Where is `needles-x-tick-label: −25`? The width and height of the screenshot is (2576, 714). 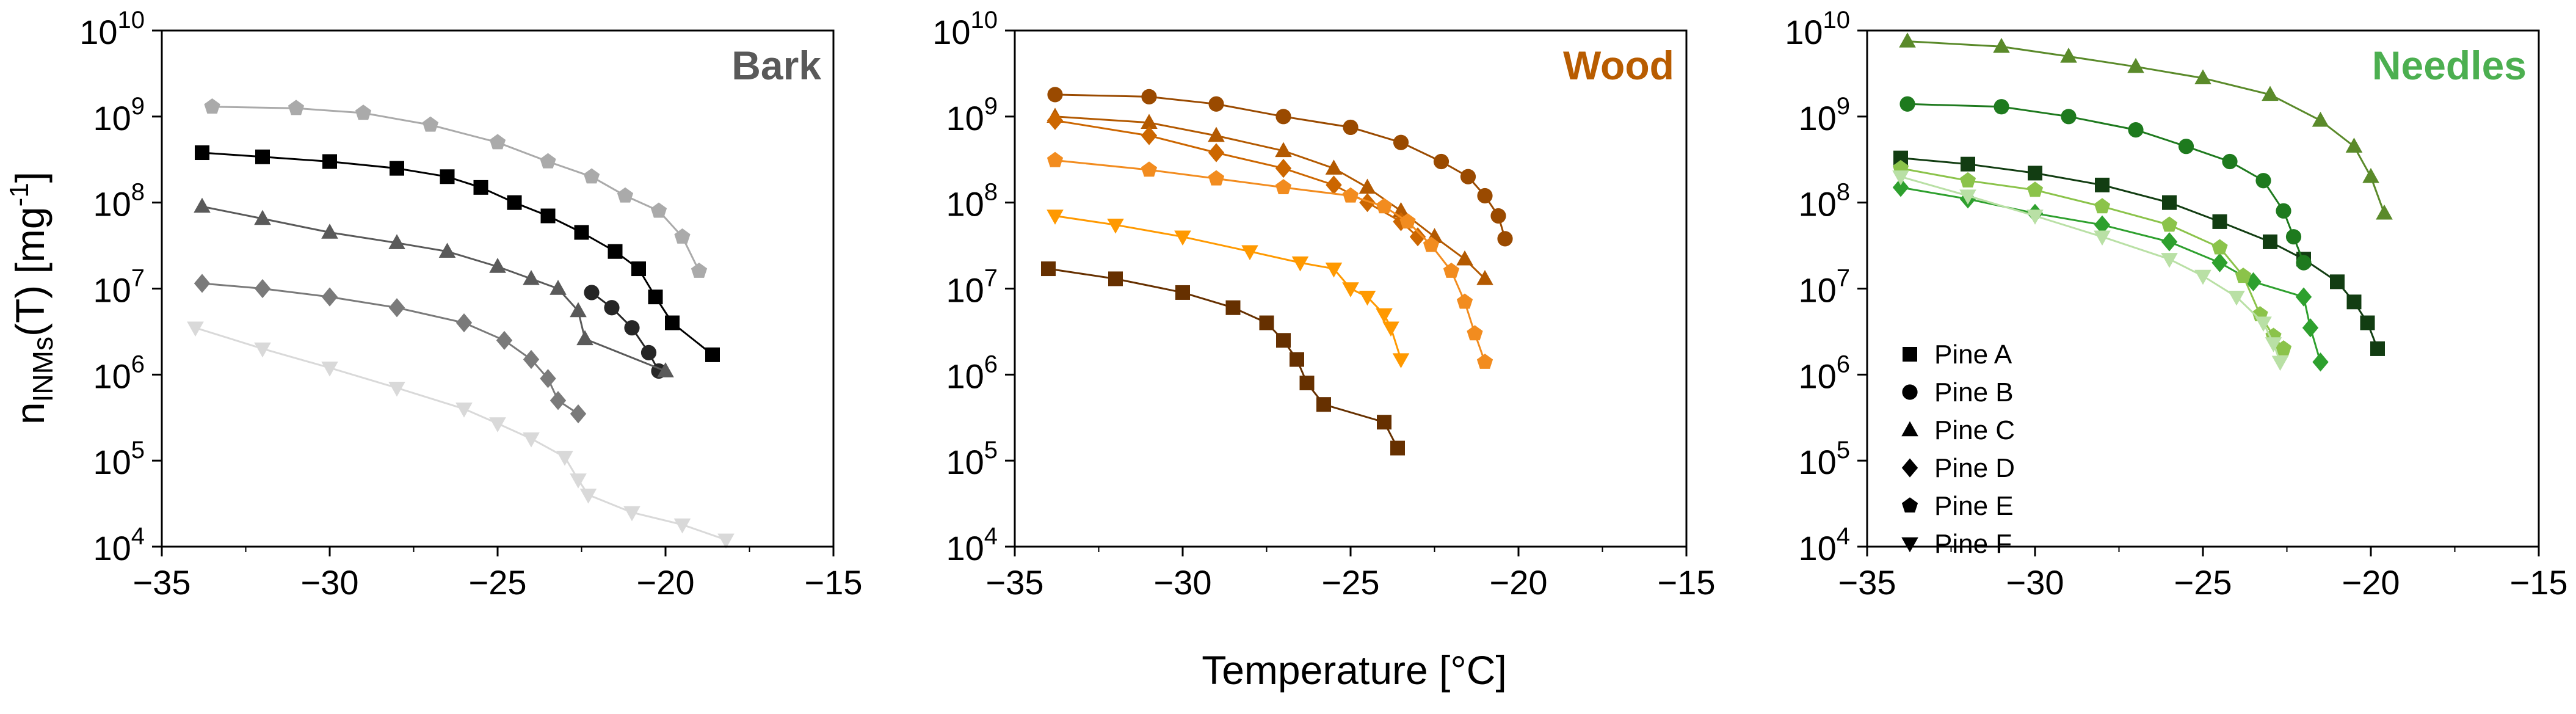 needles-x-tick-label: −25 is located at coordinates (2203, 582).